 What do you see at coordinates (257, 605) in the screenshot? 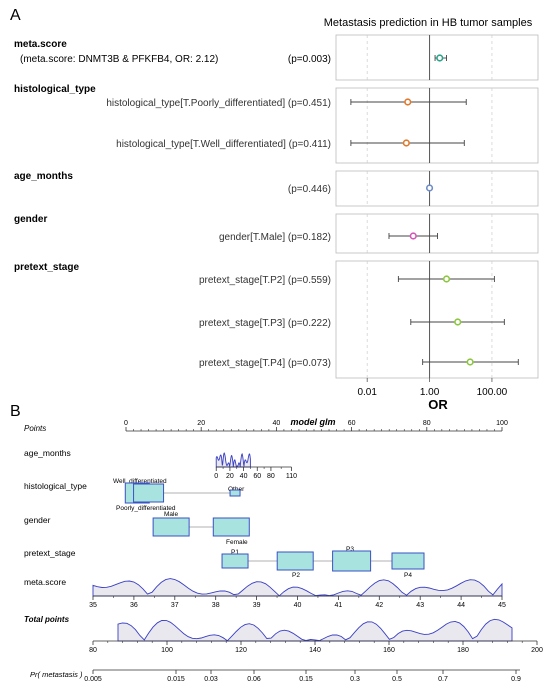
I see `meta-tick-label: 39` at bounding box center [257, 605].